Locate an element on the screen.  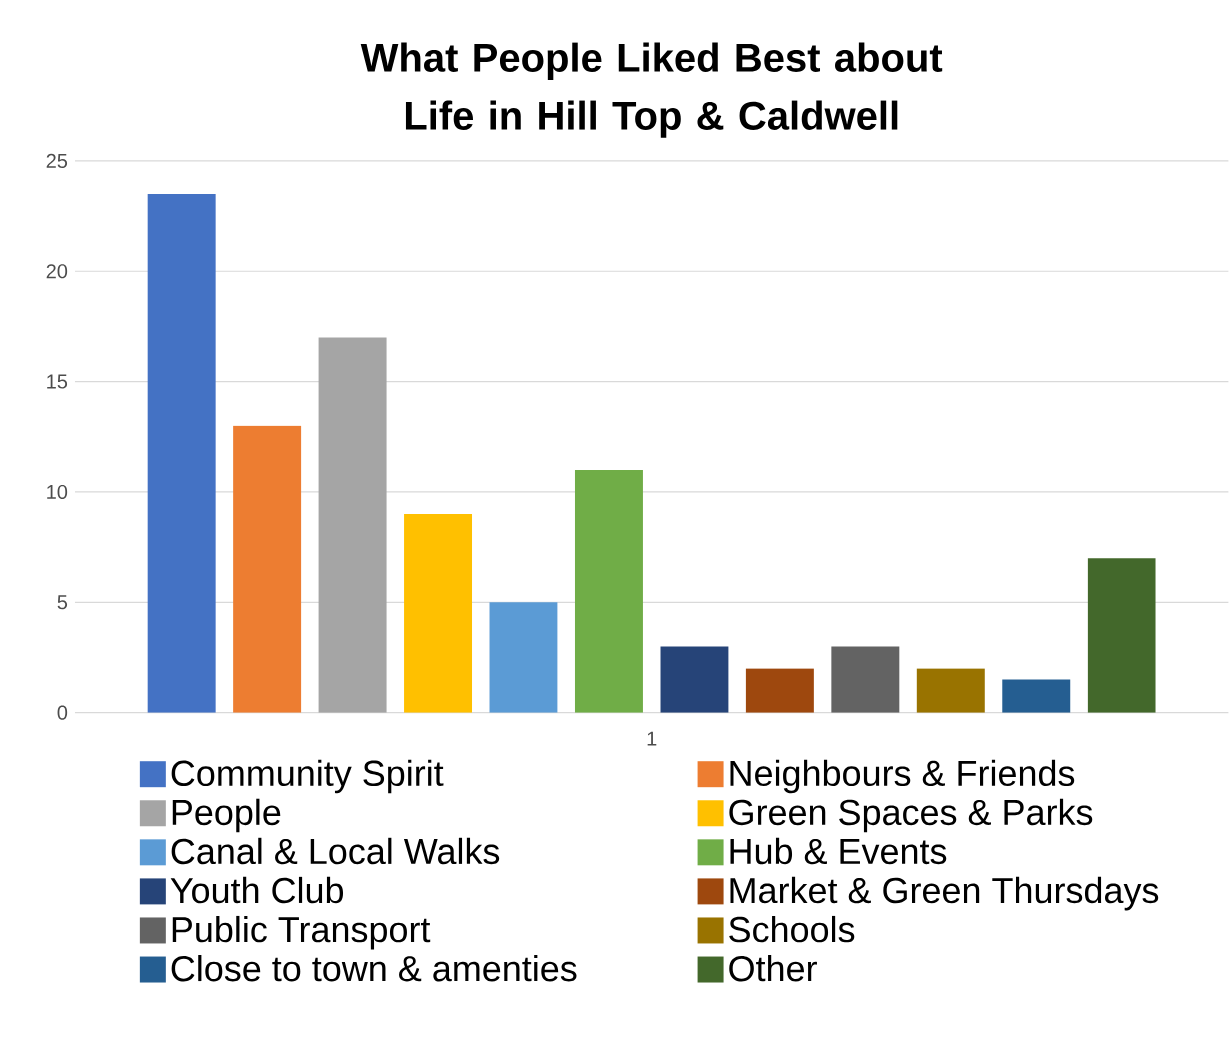
y-tick-label: 20 is located at coordinates (57, 271).